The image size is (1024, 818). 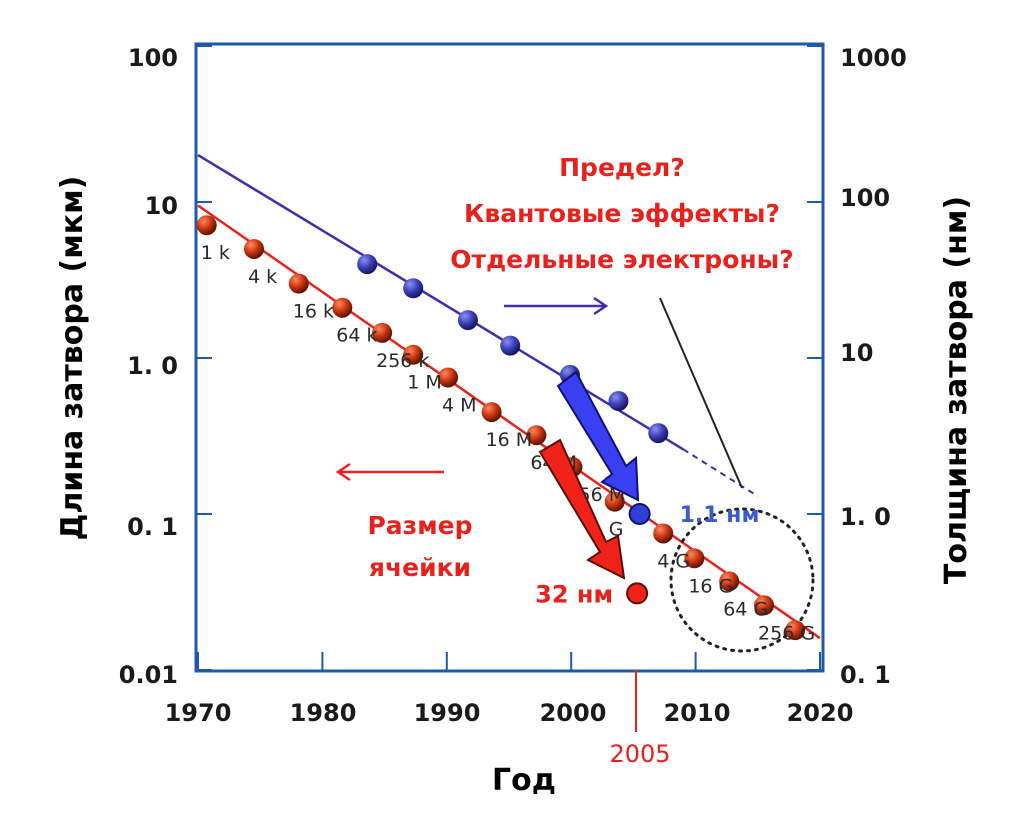 What do you see at coordinates (873, 366) in the screenshot?
I see `y-right-ticks: 1000 100 10 1. 0 0. 1` at bounding box center [873, 366].